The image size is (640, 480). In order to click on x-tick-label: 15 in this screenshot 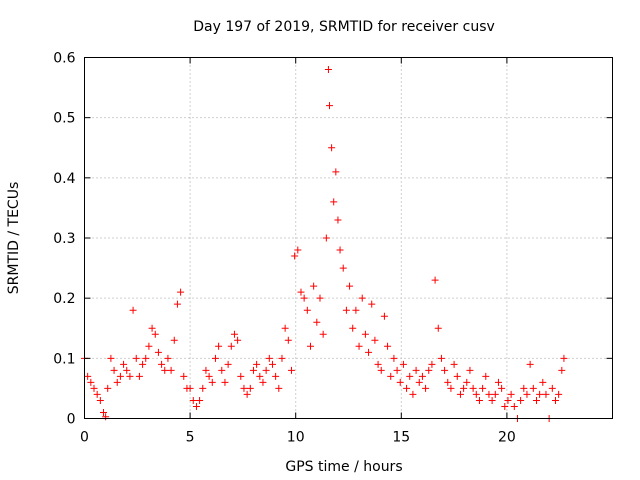, I will do `click(401, 438)`.